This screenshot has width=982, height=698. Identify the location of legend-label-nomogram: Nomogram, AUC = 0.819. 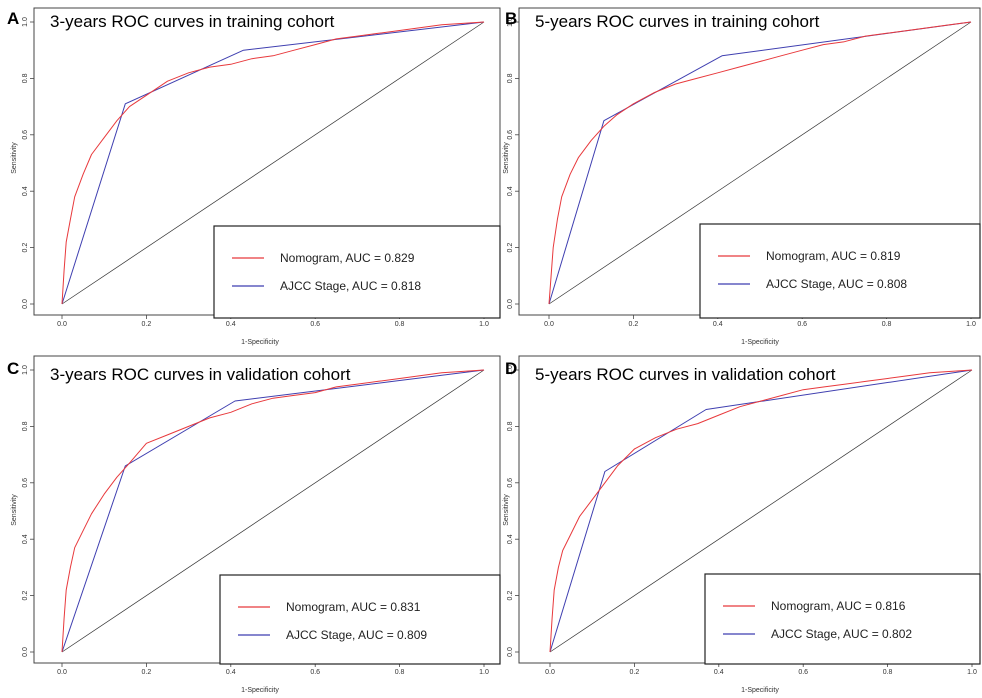
(833, 256).